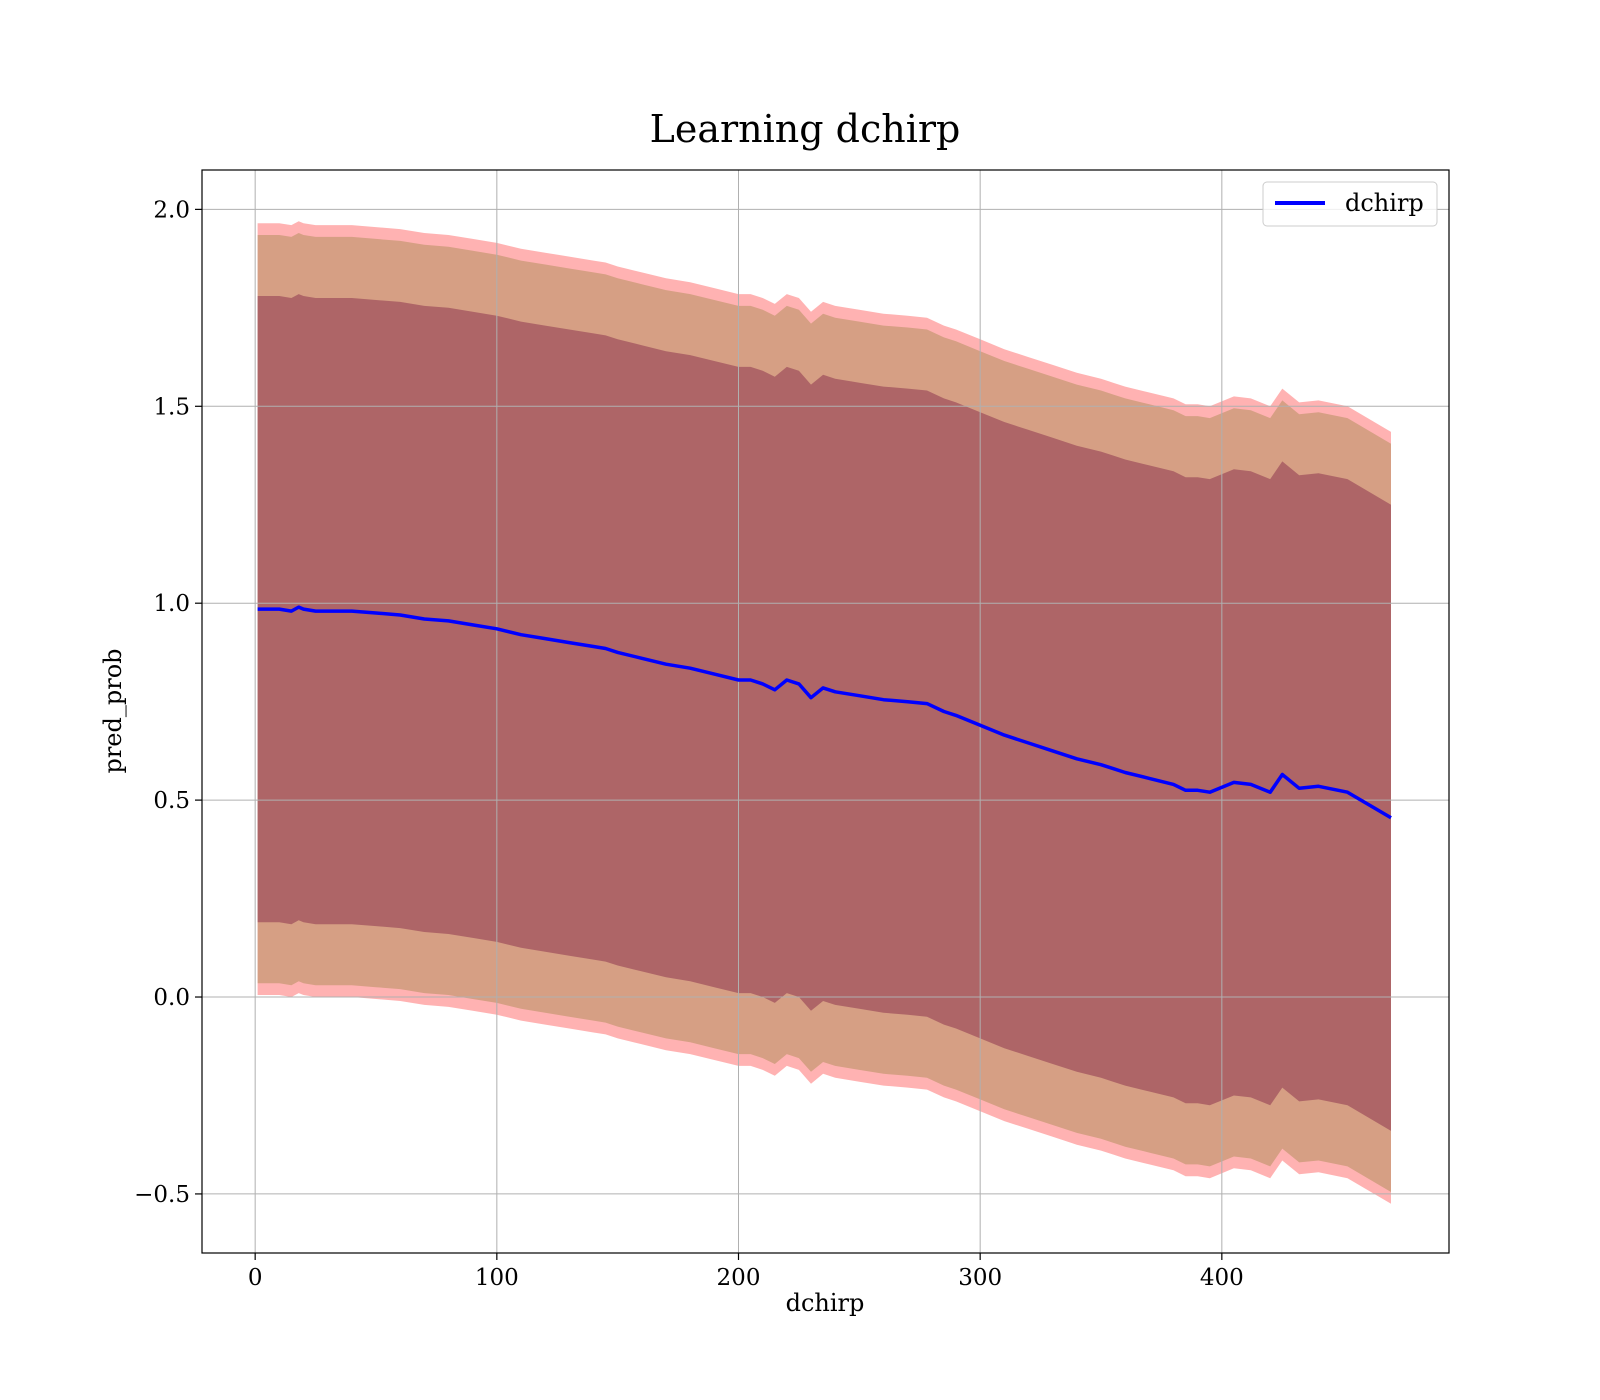 This screenshot has height=1400, width=1600. I want to click on y-axis-label: pred_prob, so click(113, 710).